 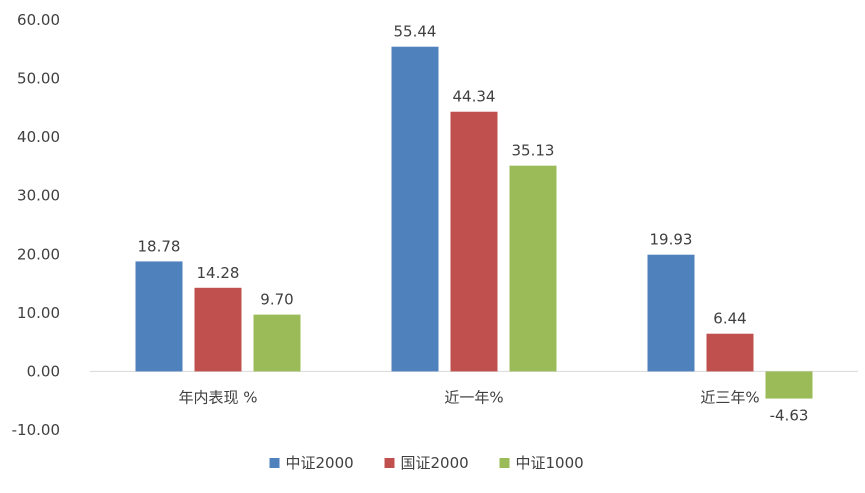 I want to click on data-label: 6.44, so click(x=729, y=319).